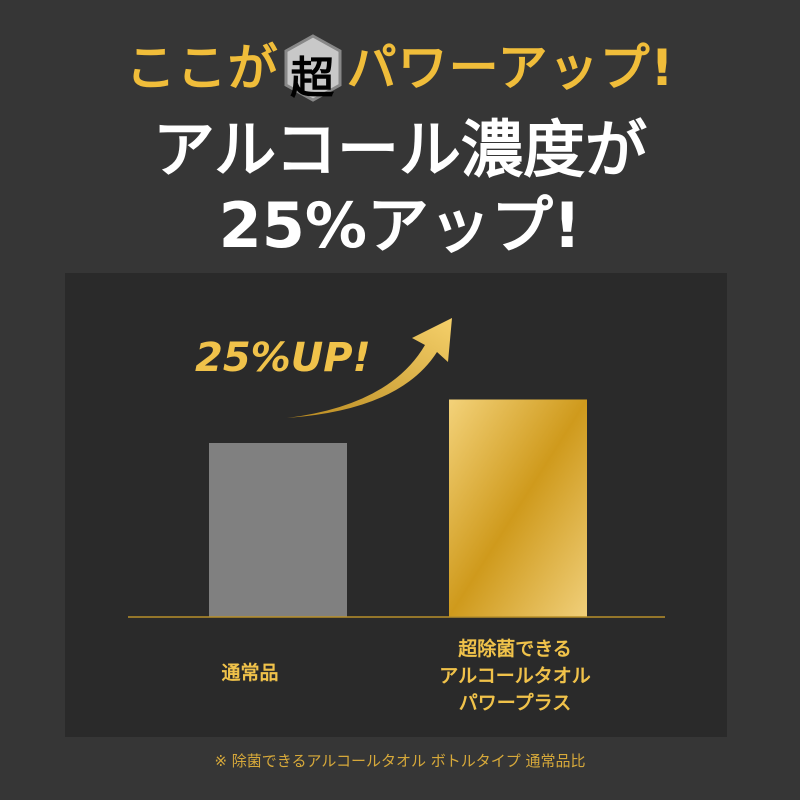 This screenshot has height=800, width=800. I want to click on headline-line3: 25%アップ!, so click(400, 225).